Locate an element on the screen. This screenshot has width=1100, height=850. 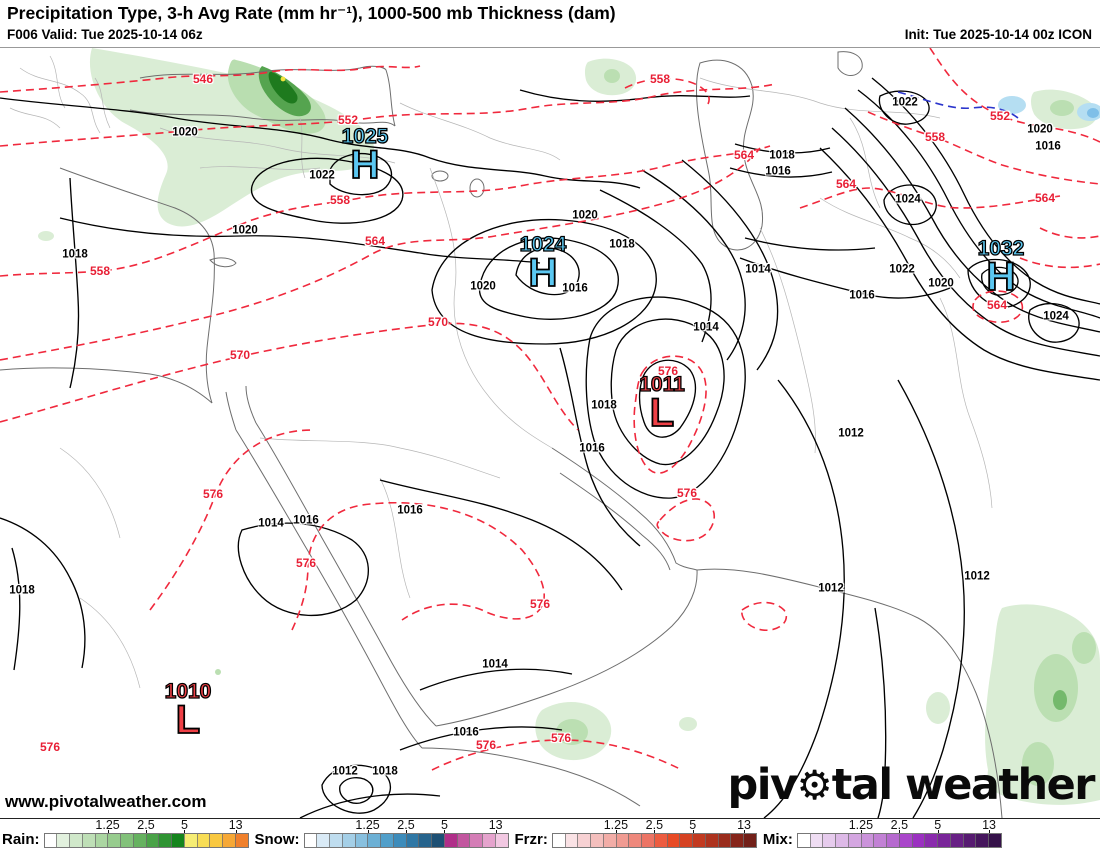
cold-thickness-contour is located at coordinates (958, 105).